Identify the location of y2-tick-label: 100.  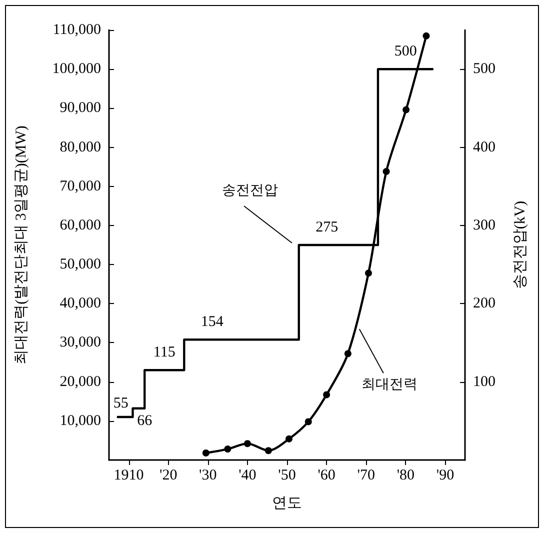
(484, 382).